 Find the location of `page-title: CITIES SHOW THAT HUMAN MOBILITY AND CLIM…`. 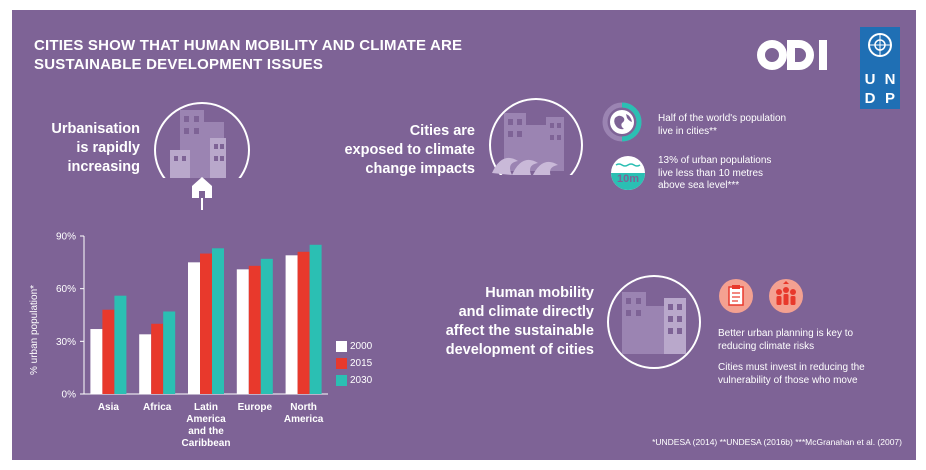

page-title: CITIES SHOW THAT HUMAN MOBILITY AND CLIM… is located at coordinates (248, 55).